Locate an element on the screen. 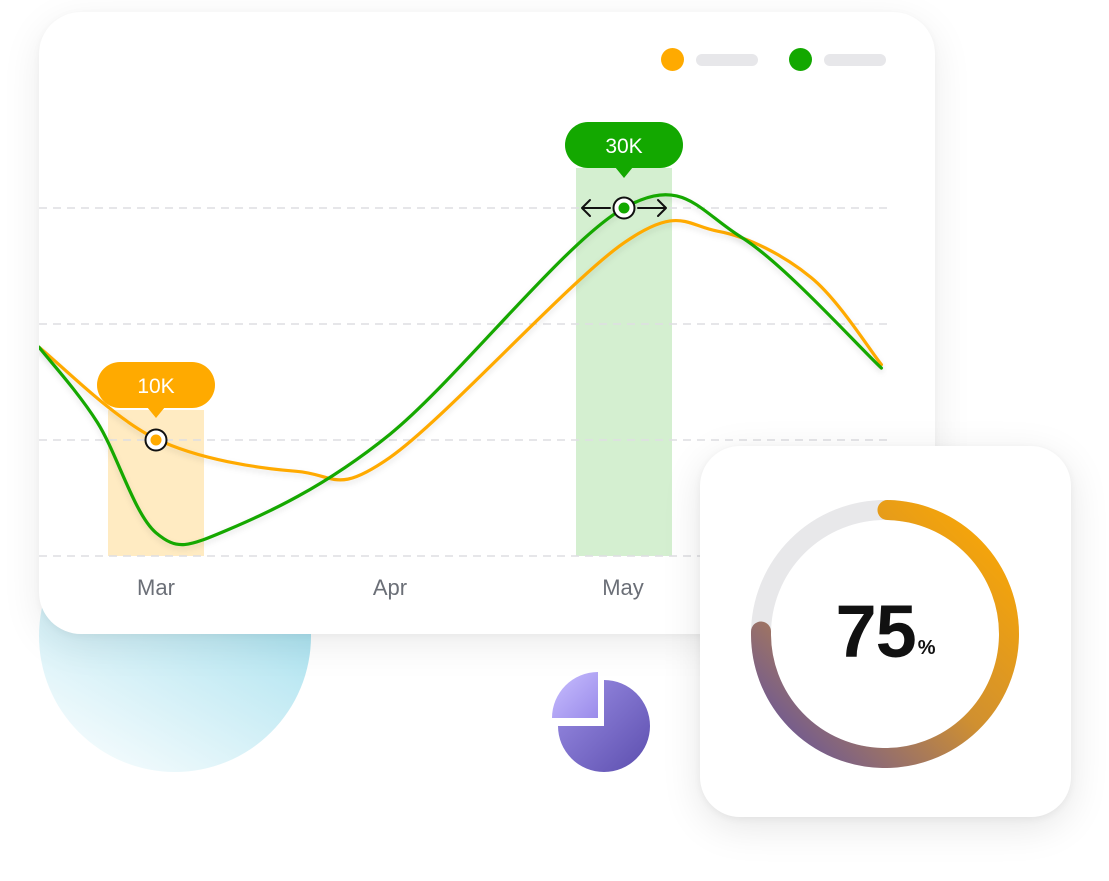  gauge-readout: 75 % is located at coordinates (885, 631).